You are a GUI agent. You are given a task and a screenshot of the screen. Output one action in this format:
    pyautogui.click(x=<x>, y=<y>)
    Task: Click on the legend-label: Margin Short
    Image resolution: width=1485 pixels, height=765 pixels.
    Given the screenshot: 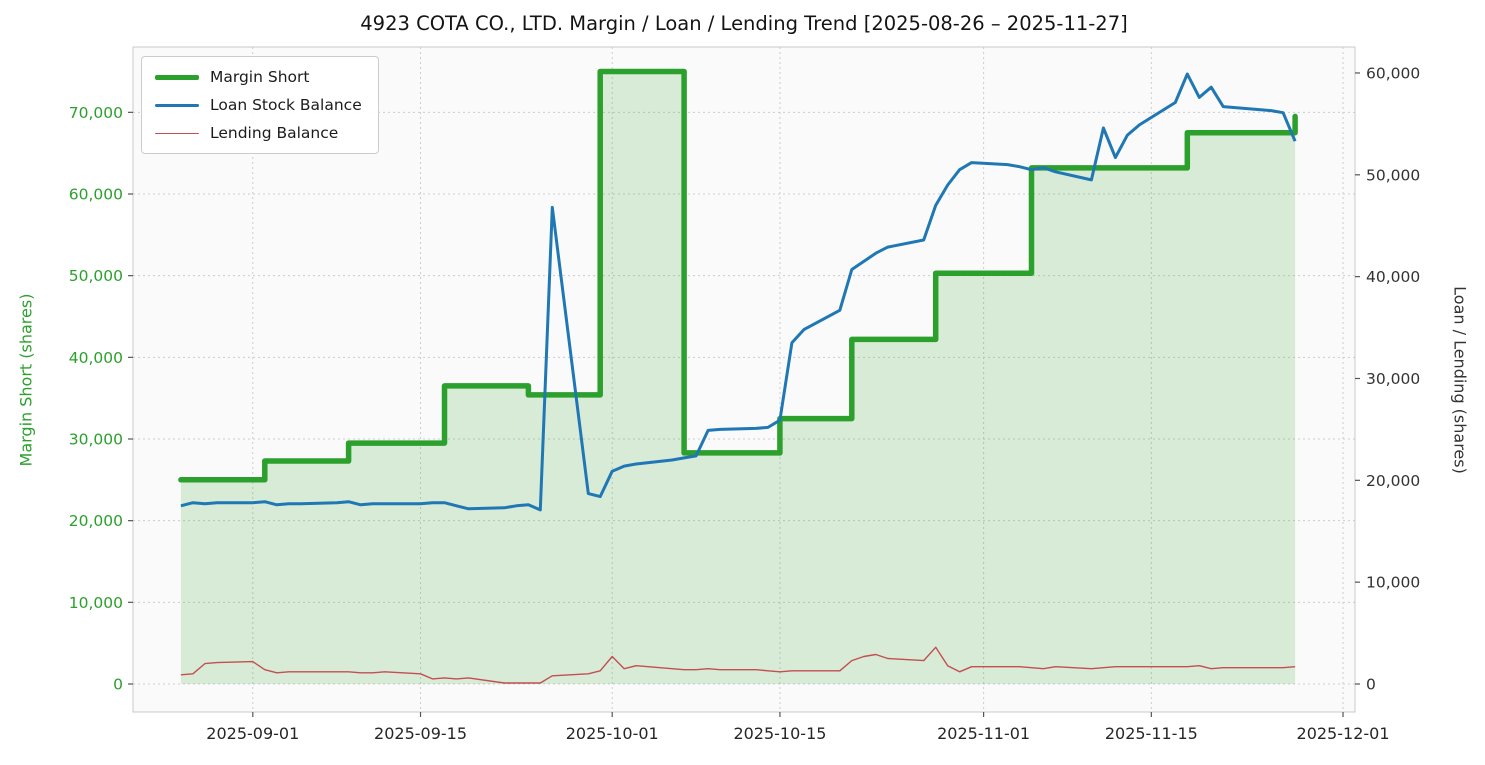 What is the action you would take?
    pyautogui.click(x=260, y=77)
    